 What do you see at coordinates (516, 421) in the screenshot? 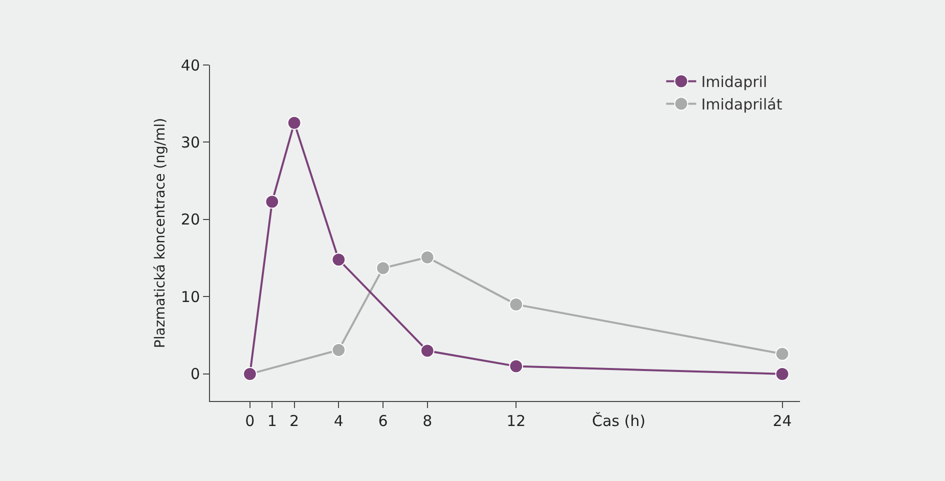
I see `x-tick-label: 12` at bounding box center [516, 421].